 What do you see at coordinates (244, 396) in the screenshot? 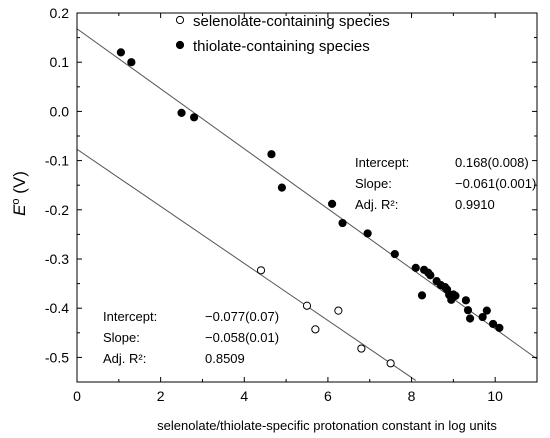
I see `x-tick-label: 4` at bounding box center [244, 396].